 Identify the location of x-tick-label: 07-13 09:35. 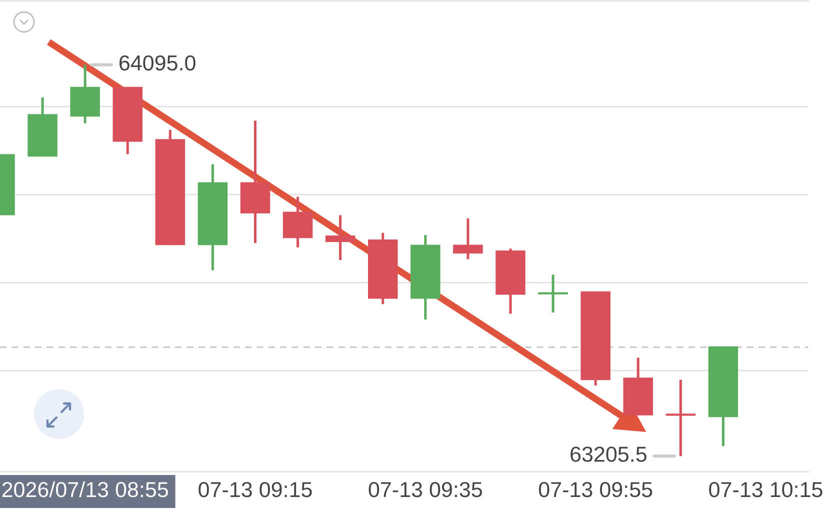
(425, 490).